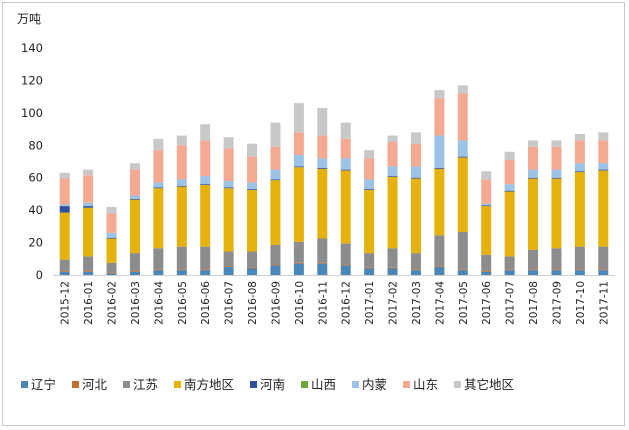 The image size is (629, 430). What do you see at coordinates (159, 303) in the screenshot?
I see `x-tick-label: 2016-04` at bounding box center [159, 303].